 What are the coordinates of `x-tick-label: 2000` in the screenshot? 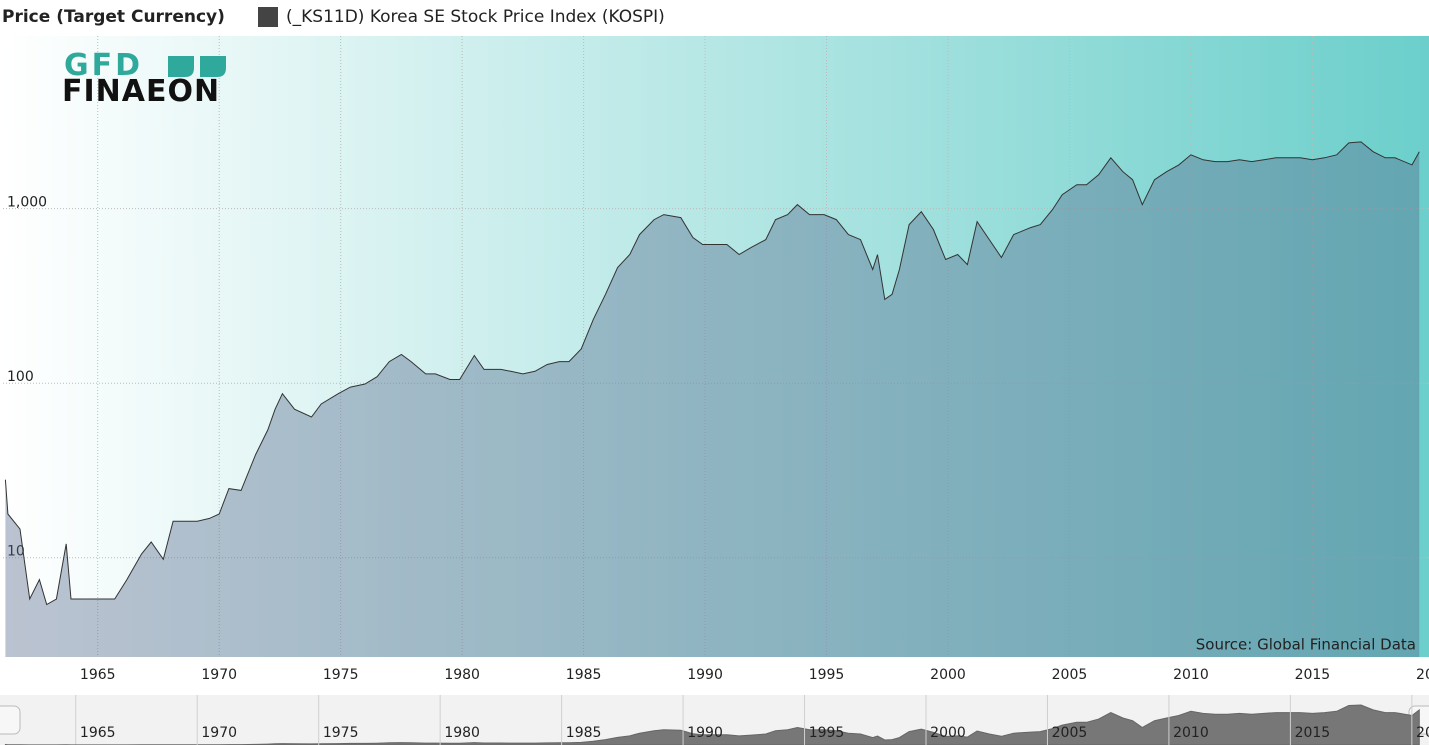 It's located at (948, 675).